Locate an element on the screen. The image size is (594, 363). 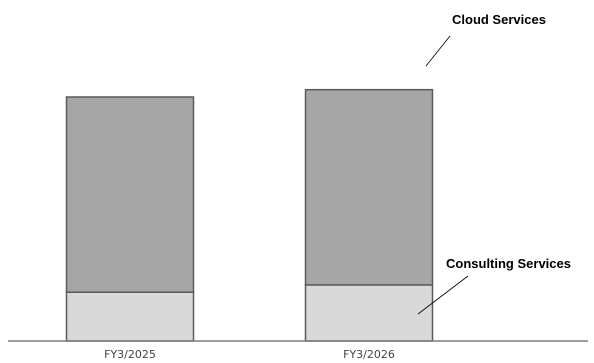
callout-line-consulting-services is located at coordinates (443, 295).